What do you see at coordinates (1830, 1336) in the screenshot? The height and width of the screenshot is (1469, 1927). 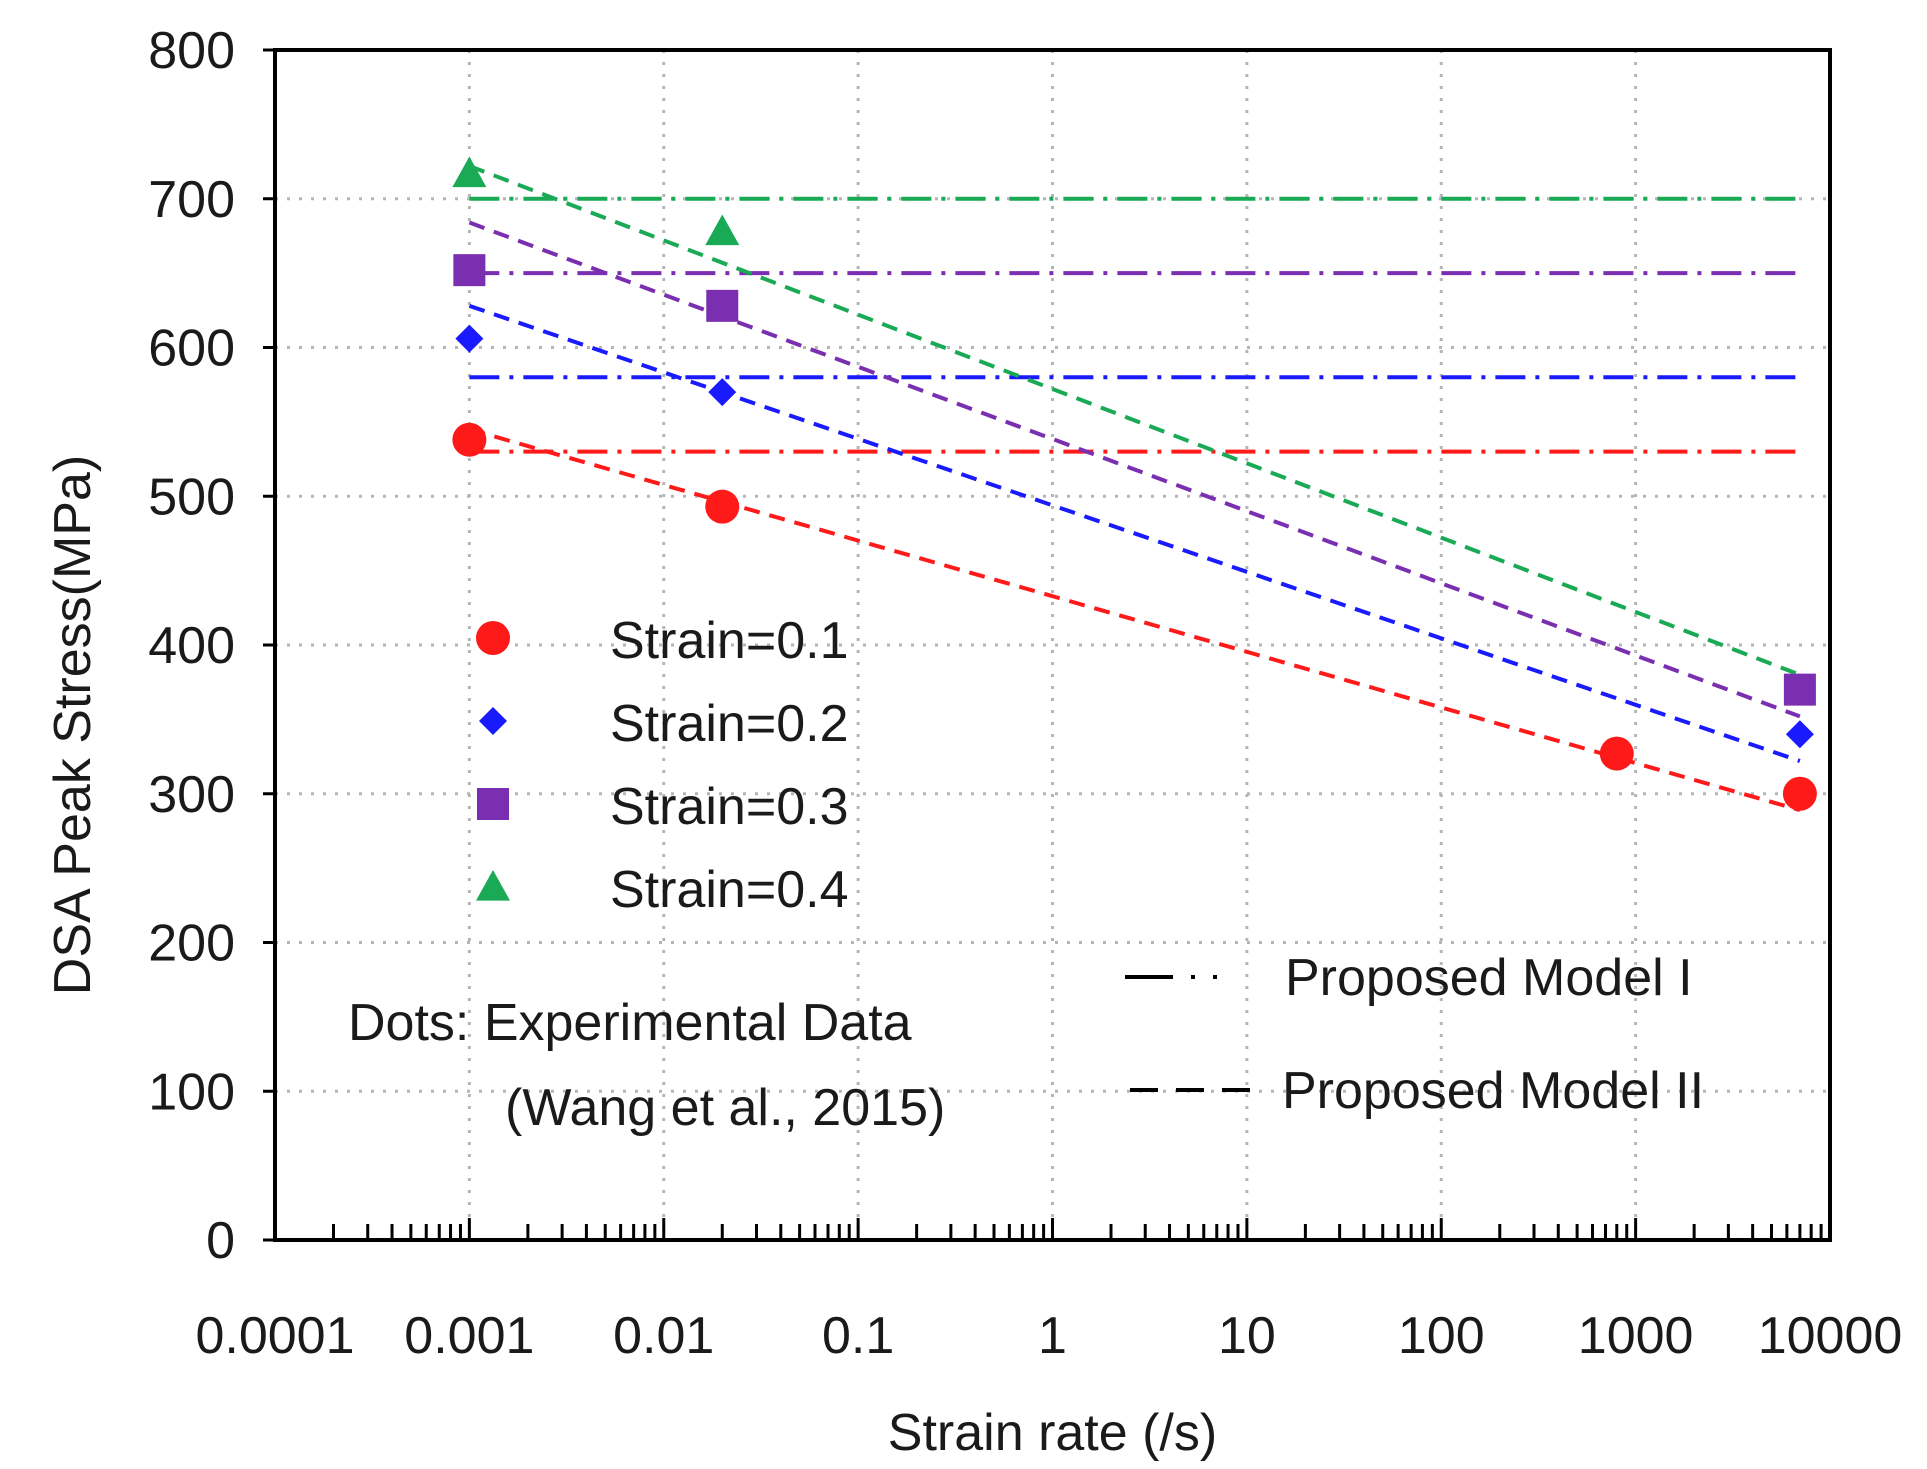 I see `x-tick-label: 10000` at bounding box center [1830, 1336].